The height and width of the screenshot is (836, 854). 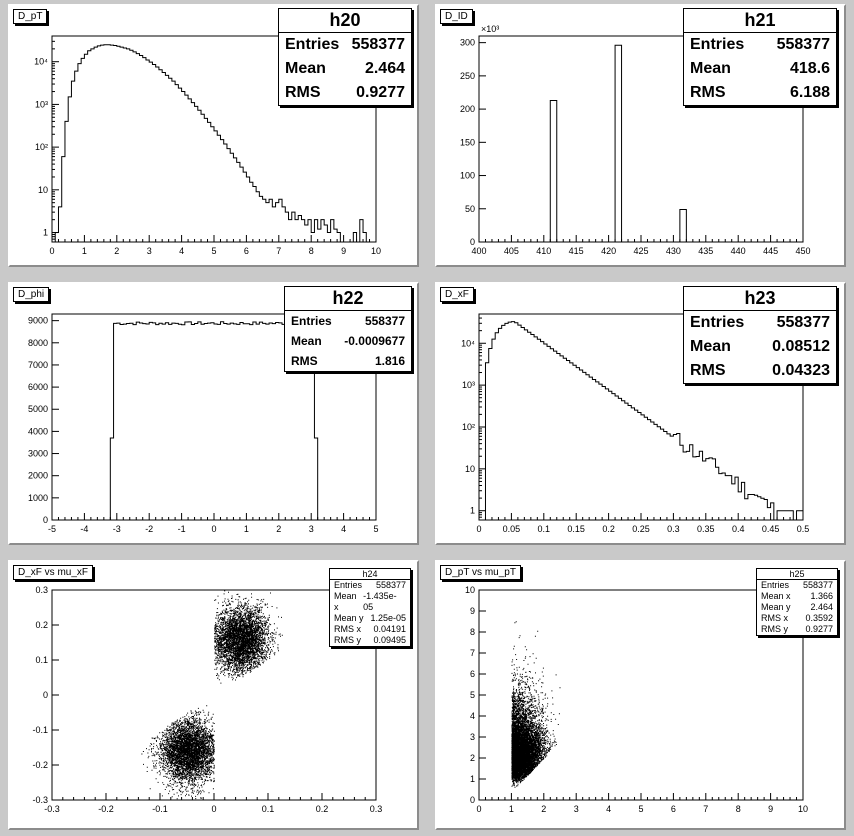 What do you see at coordinates (38, 498) in the screenshot?
I see `y-tick-label: 1000` at bounding box center [38, 498].